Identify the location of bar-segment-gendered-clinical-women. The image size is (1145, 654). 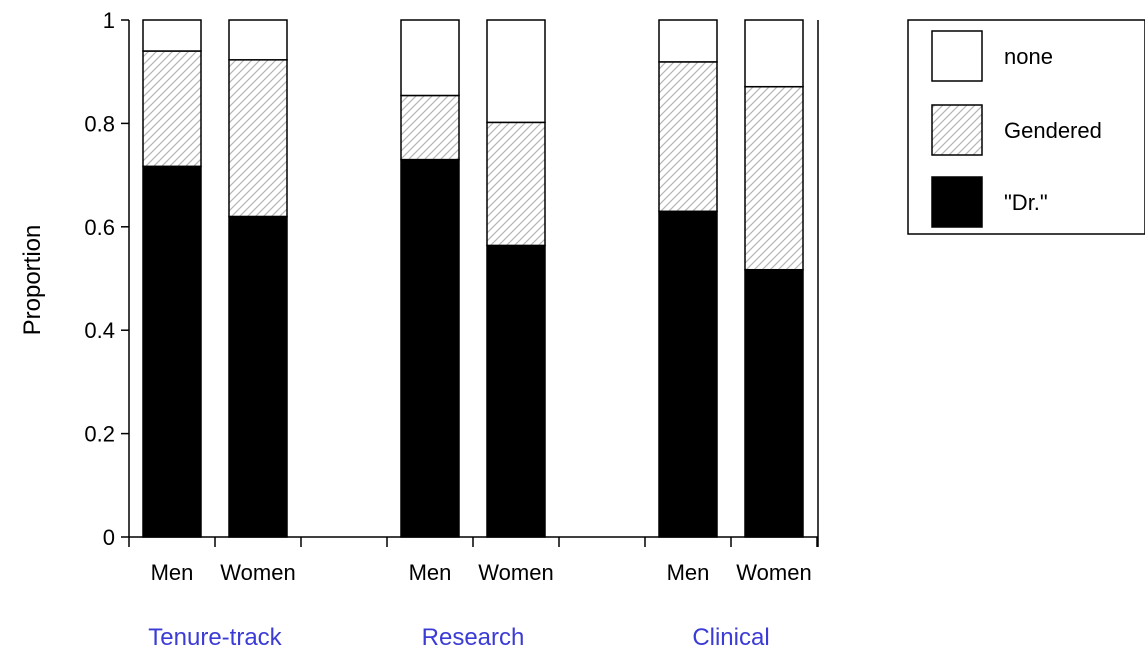
(774, 178).